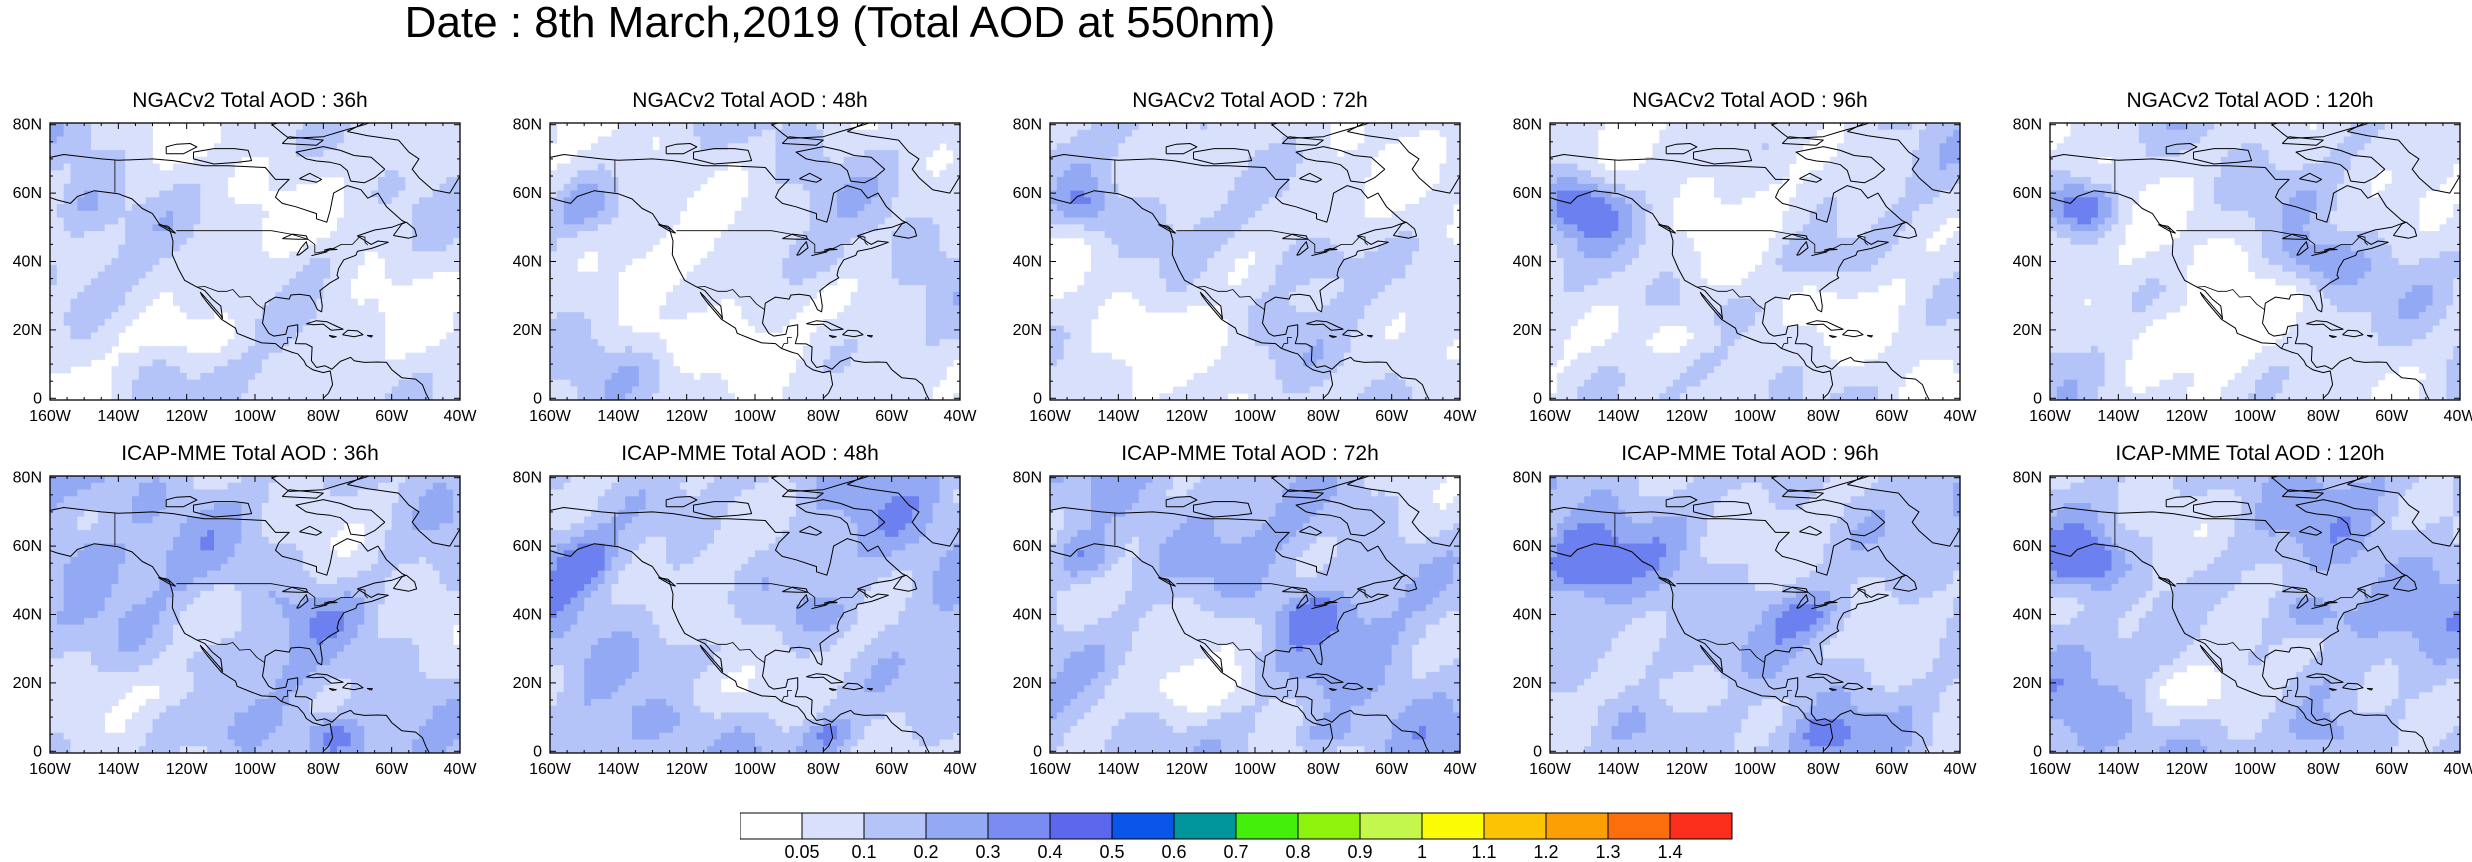  I want to click on colorbar-label: 1.4, so click(1669, 851).